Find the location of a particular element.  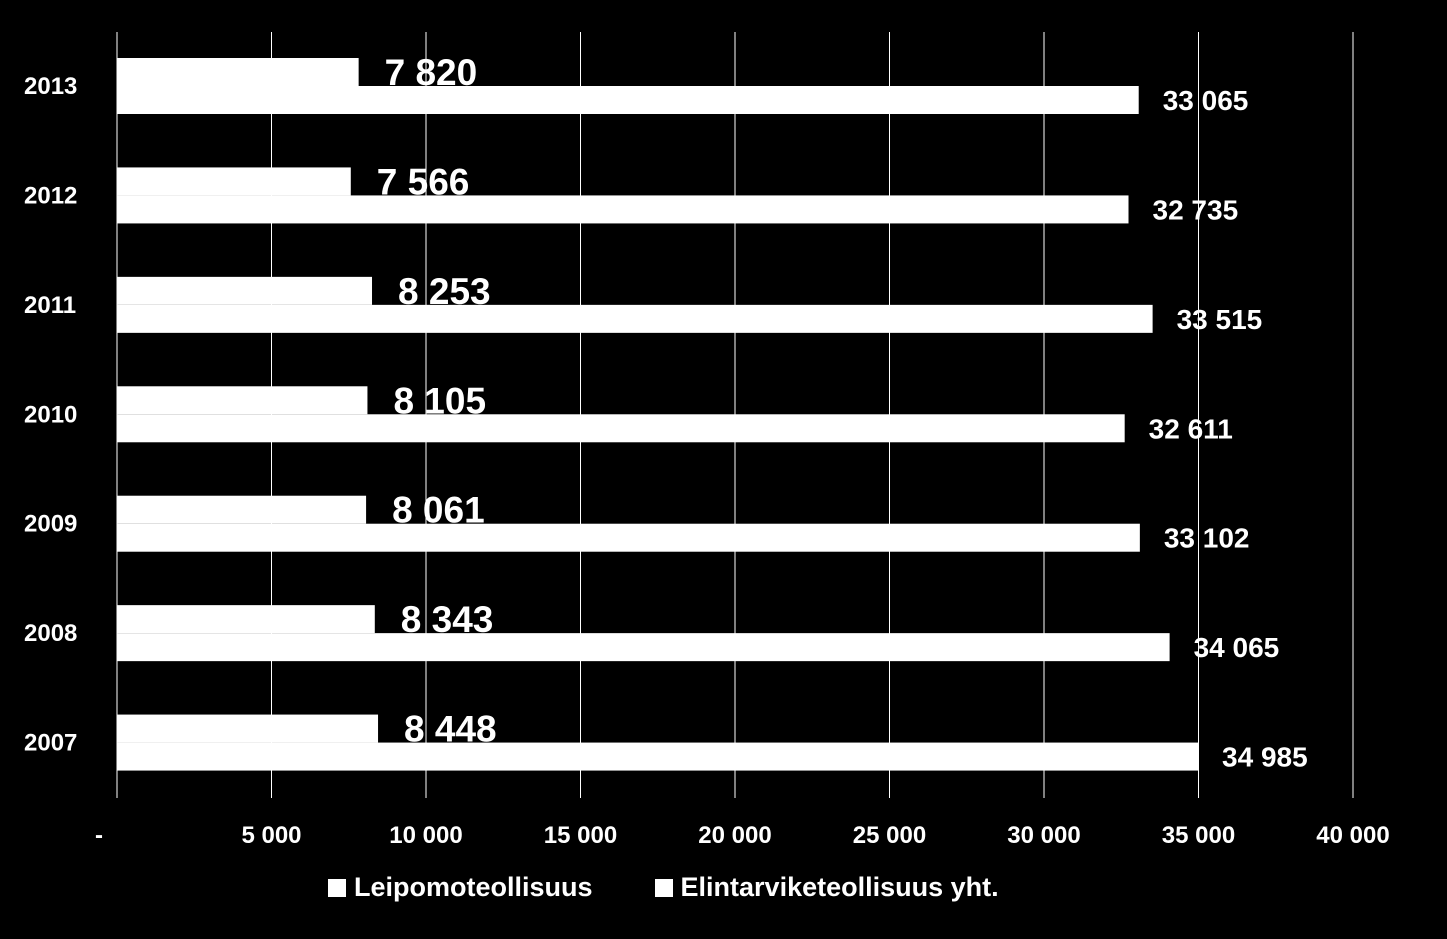

y-category-label: 2008 is located at coordinates (50, 633).